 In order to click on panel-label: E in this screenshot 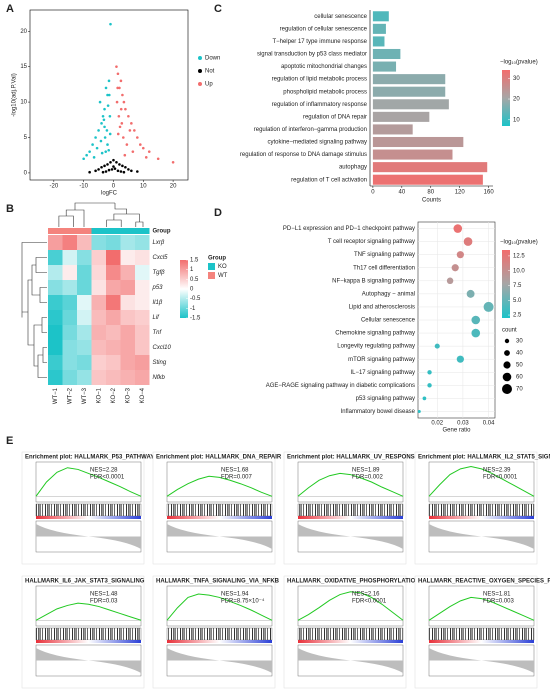, I will do `click(9, 441)`.